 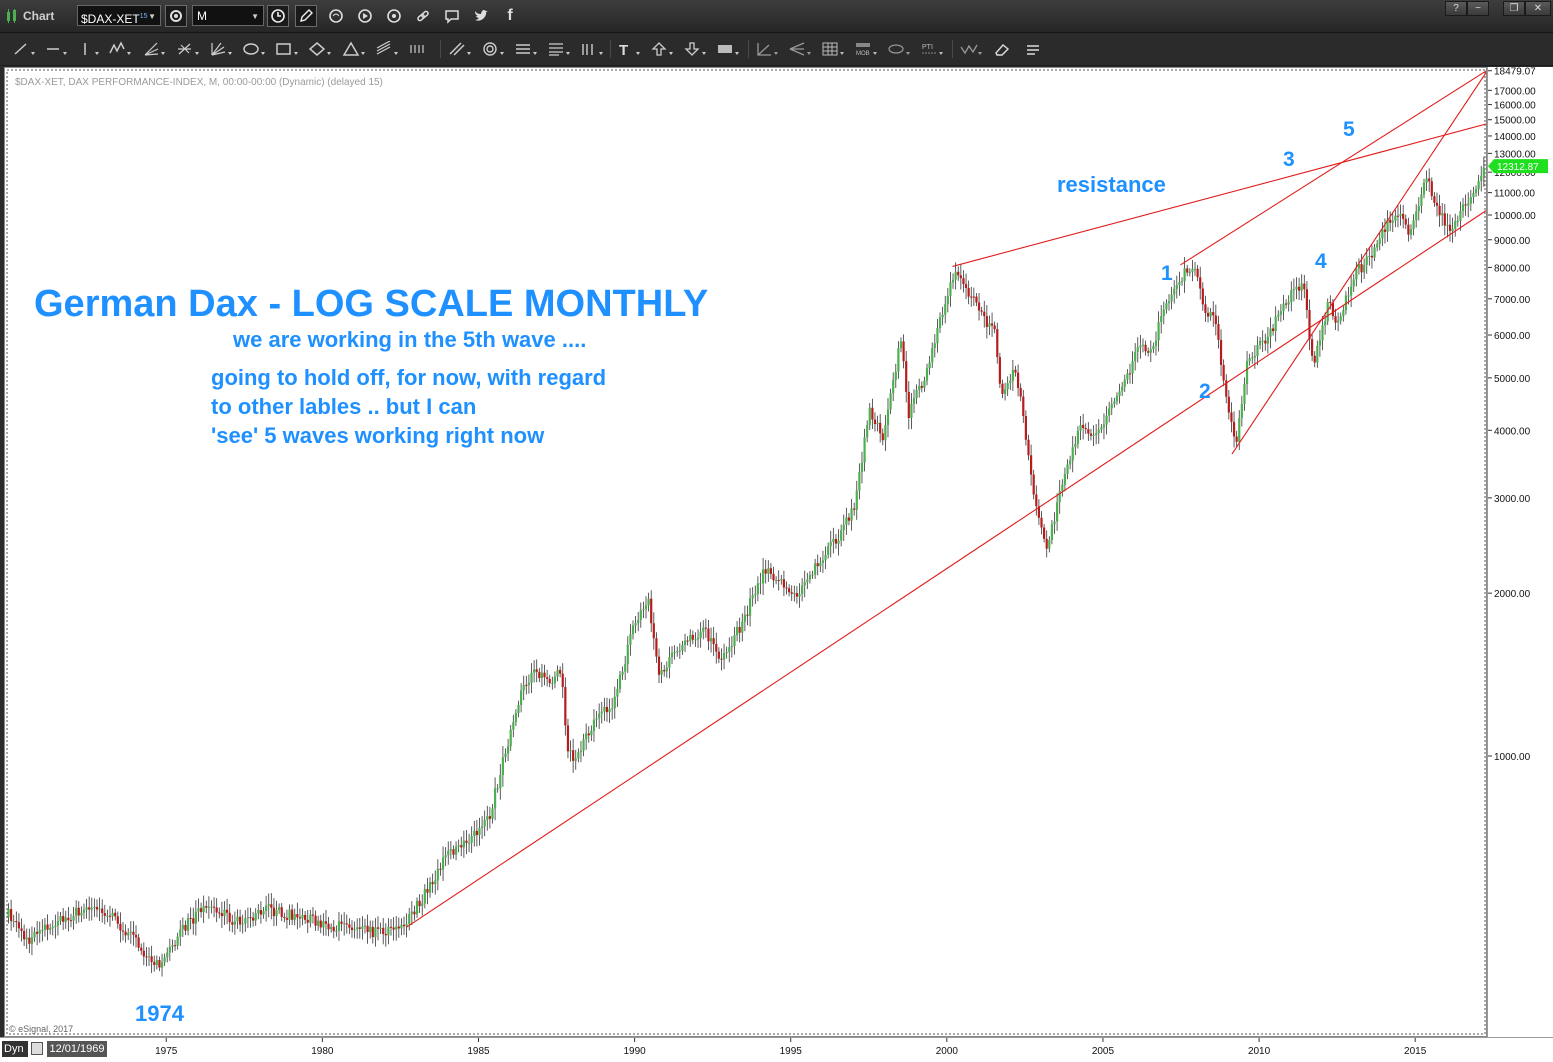 What do you see at coordinates (559, 49) in the screenshot?
I see `tool-fib-extension` at bounding box center [559, 49].